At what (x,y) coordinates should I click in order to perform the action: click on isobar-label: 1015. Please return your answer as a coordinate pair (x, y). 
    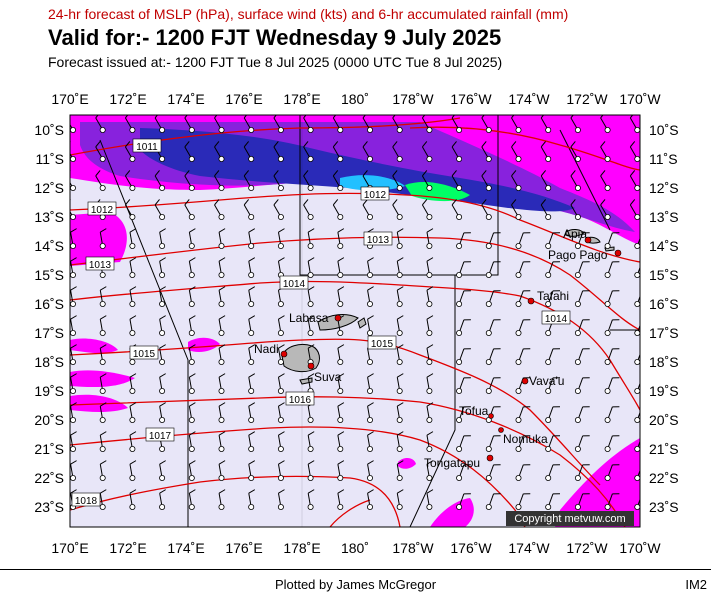
    Looking at the image, I should click on (144, 354).